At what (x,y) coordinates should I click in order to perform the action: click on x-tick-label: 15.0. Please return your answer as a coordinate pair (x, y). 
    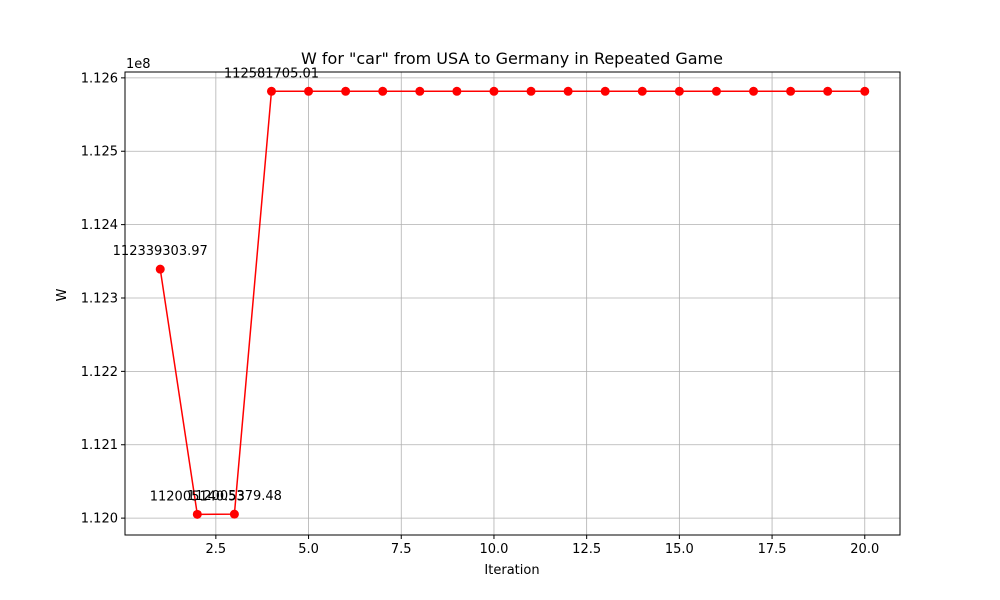
    Looking at the image, I should click on (679, 549).